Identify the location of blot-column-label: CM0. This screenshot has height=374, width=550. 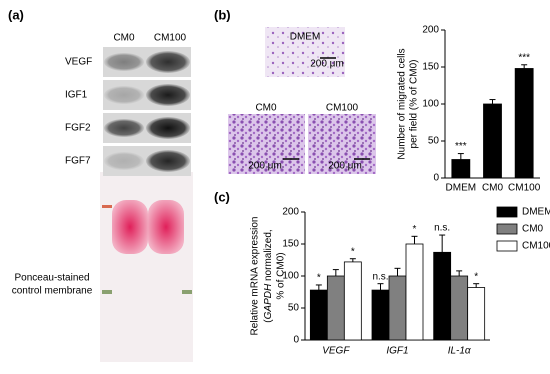
(124, 38).